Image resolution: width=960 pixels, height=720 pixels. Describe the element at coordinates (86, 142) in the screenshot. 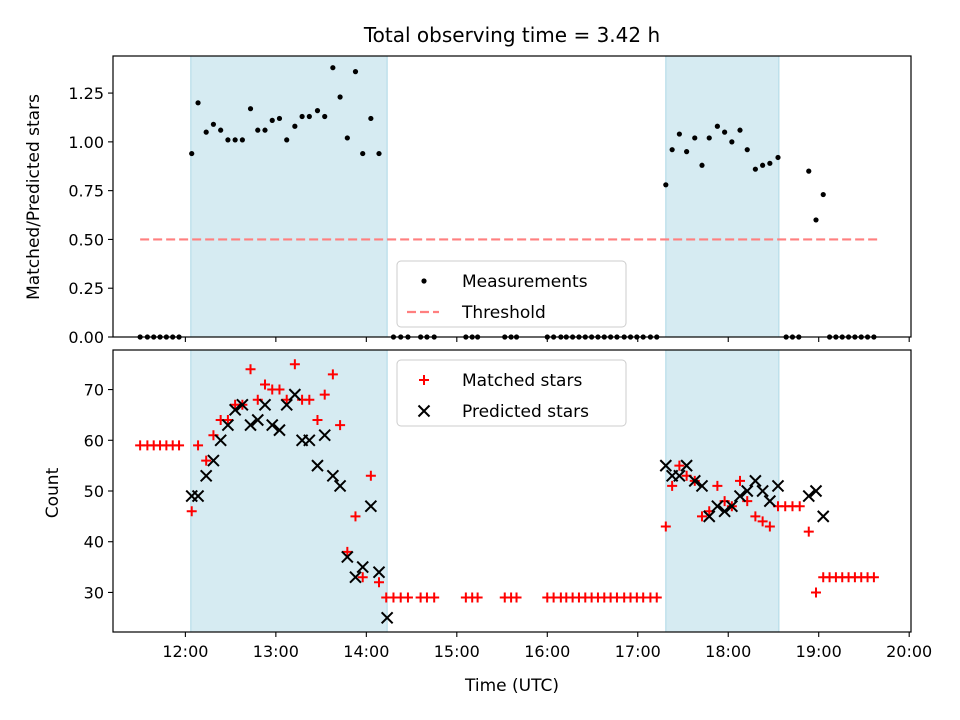

I see `y-tick-label: 1.00` at that location.